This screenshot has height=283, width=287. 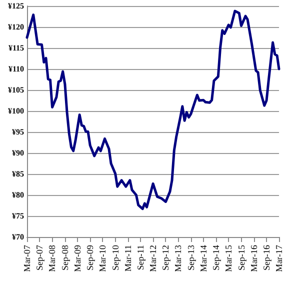 What do you see at coordinates (27, 258) in the screenshot?
I see `x-tick-label: Mar-07` at bounding box center [27, 258].